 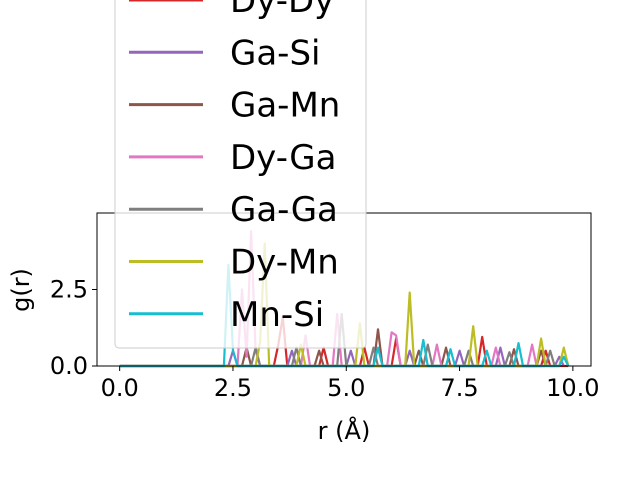 I want to click on legend-label: Dy-Ga, so click(x=283, y=158).